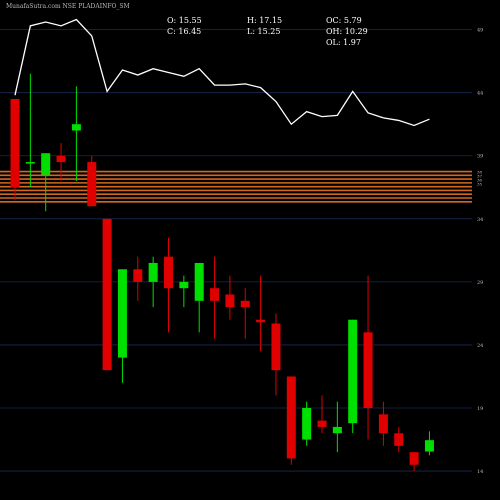 The width and height of the screenshot is (500, 500). What do you see at coordinates (344, 20) in the screenshot?
I see `oc-value: OC: 5.79` at bounding box center [344, 20].